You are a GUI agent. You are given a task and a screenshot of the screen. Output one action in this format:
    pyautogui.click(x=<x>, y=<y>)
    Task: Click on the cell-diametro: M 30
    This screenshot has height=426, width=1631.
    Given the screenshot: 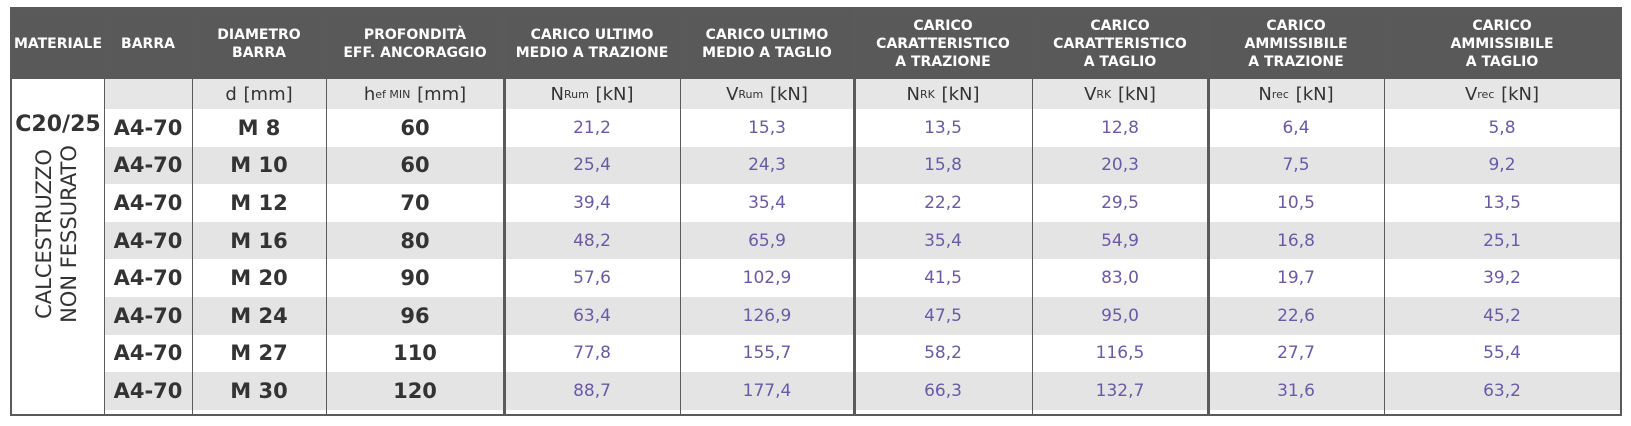 What is the action you would take?
    pyautogui.click(x=259, y=390)
    